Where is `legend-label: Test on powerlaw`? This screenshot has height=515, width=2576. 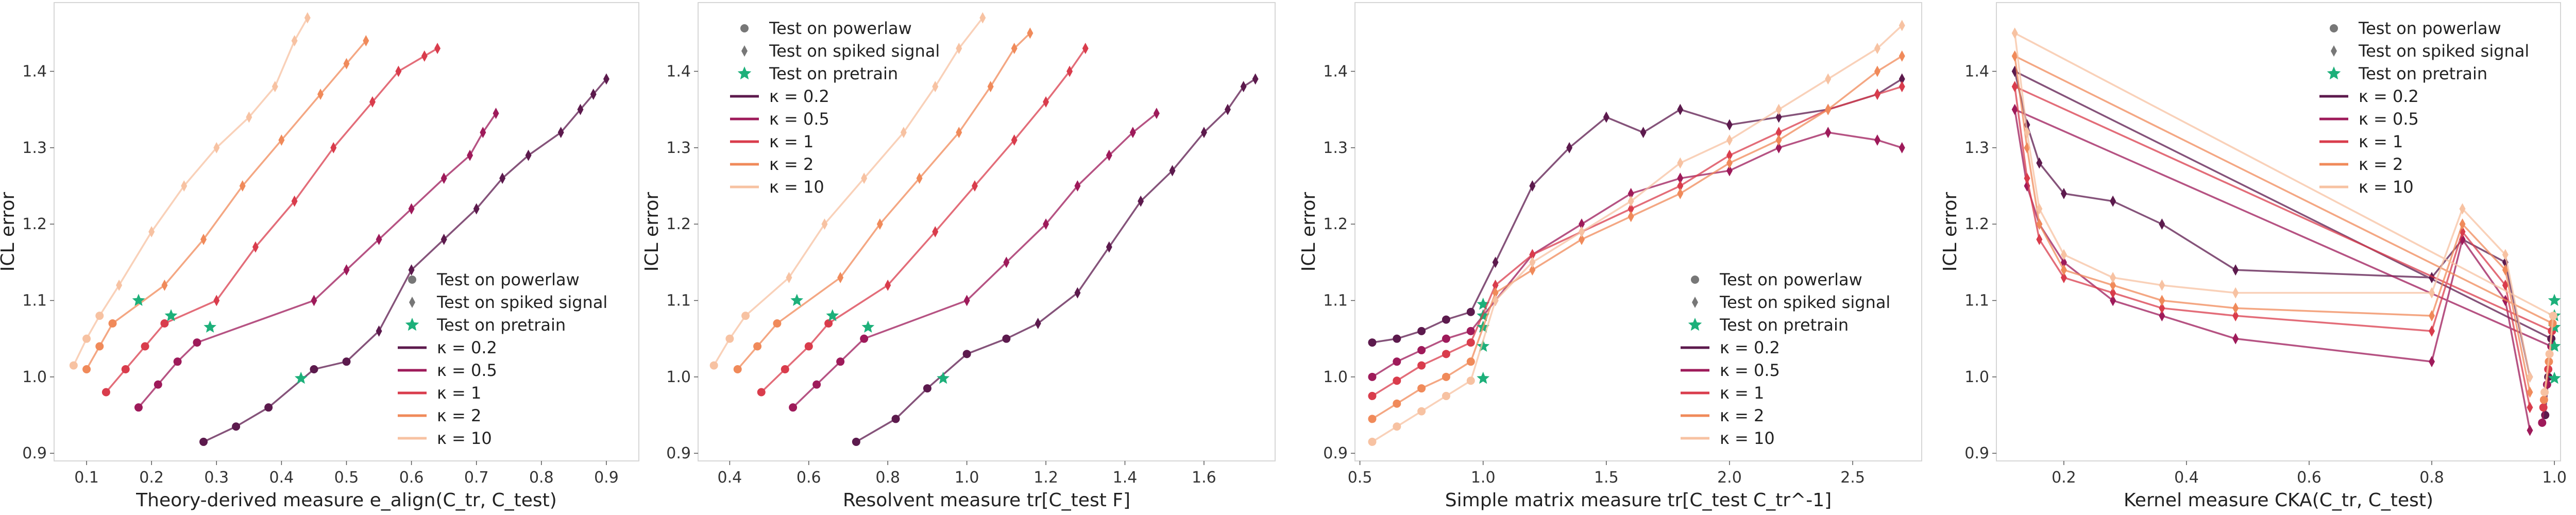 legend-label: Test on powerlaw is located at coordinates (1790, 279).